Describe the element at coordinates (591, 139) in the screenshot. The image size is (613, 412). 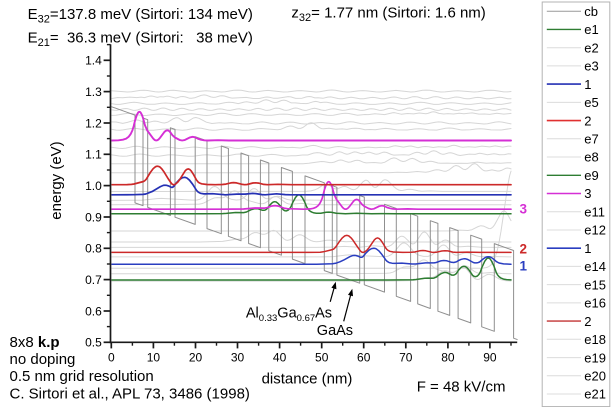
I see `svg-text: e7` at that location.